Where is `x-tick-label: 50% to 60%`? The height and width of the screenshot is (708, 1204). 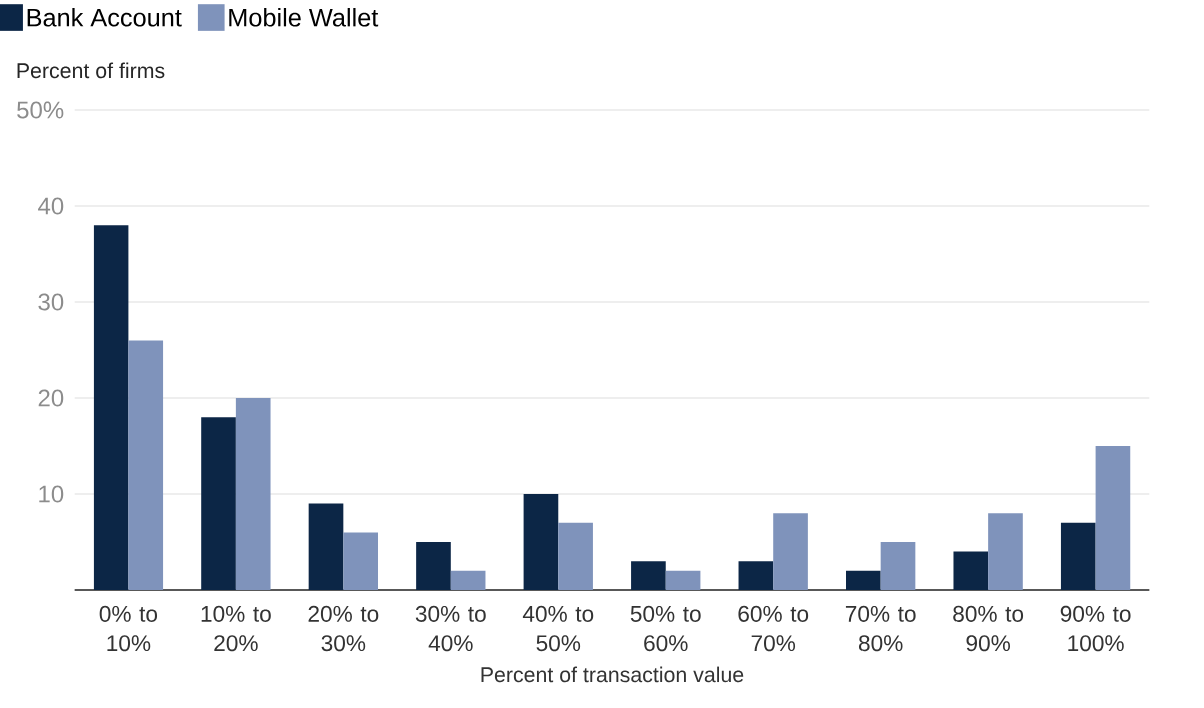
x-tick-label: 50% to 60% is located at coordinates (665, 628).